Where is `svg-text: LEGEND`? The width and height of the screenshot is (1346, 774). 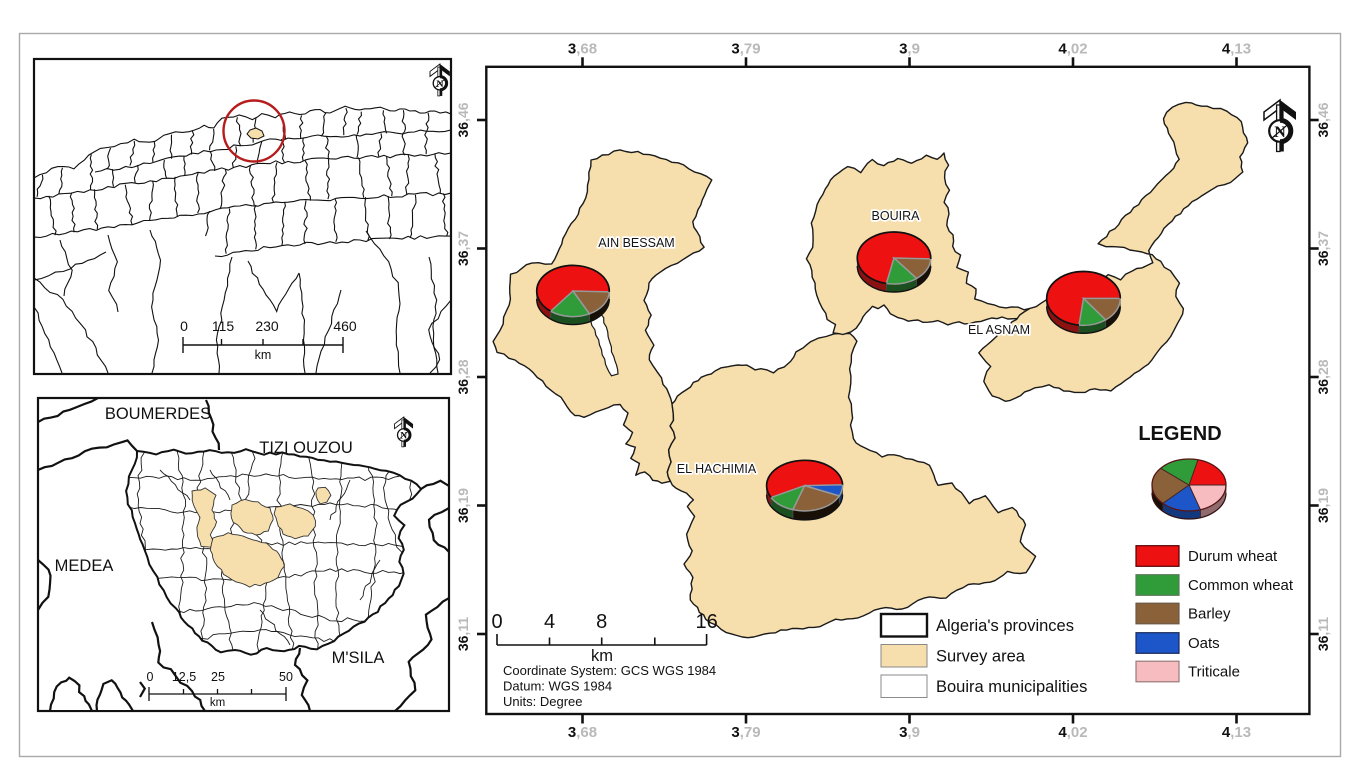 svg-text: LEGEND is located at coordinates (1179, 434).